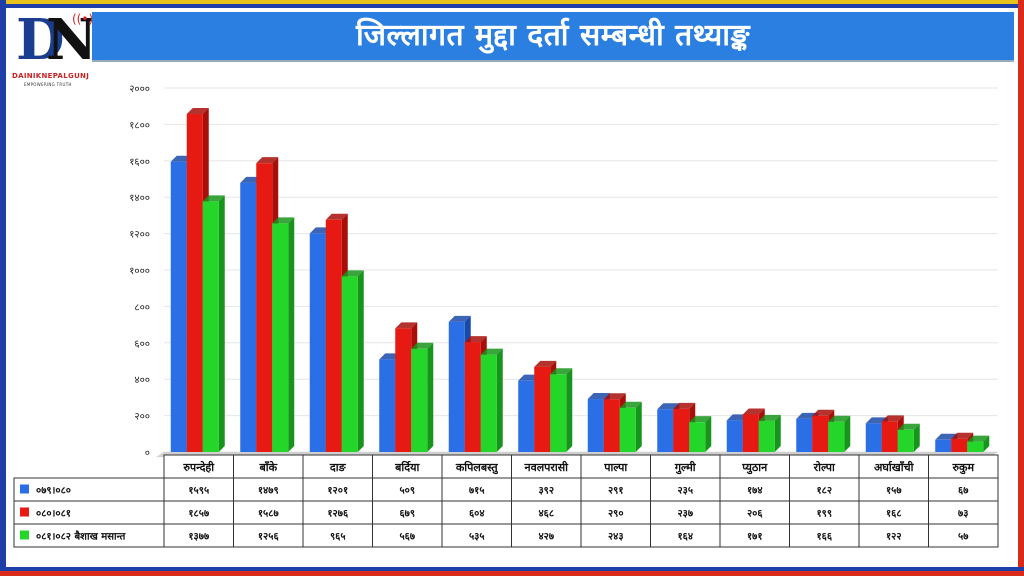 The width and height of the screenshot is (1024, 576). What do you see at coordinates (546, 491) in the screenshot?
I see `data-label: ३९२` at bounding box center [546, 491].